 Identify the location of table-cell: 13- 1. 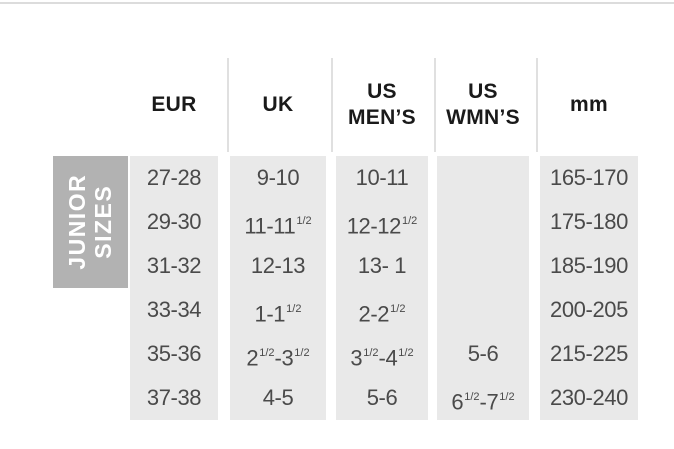
(382, 266).